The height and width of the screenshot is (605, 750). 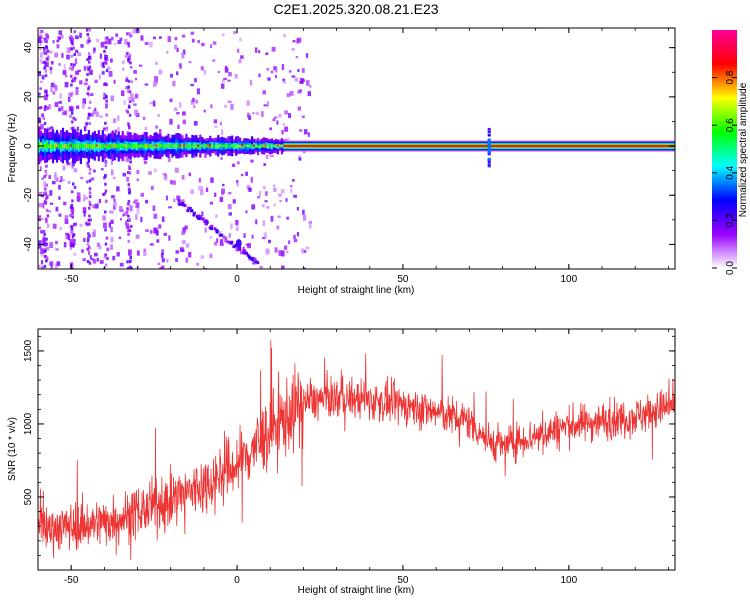 What do you see at coordinates (28, 244) in the screenshot?
I see `y-tick-label: -40` at bounding box center [28, 244].